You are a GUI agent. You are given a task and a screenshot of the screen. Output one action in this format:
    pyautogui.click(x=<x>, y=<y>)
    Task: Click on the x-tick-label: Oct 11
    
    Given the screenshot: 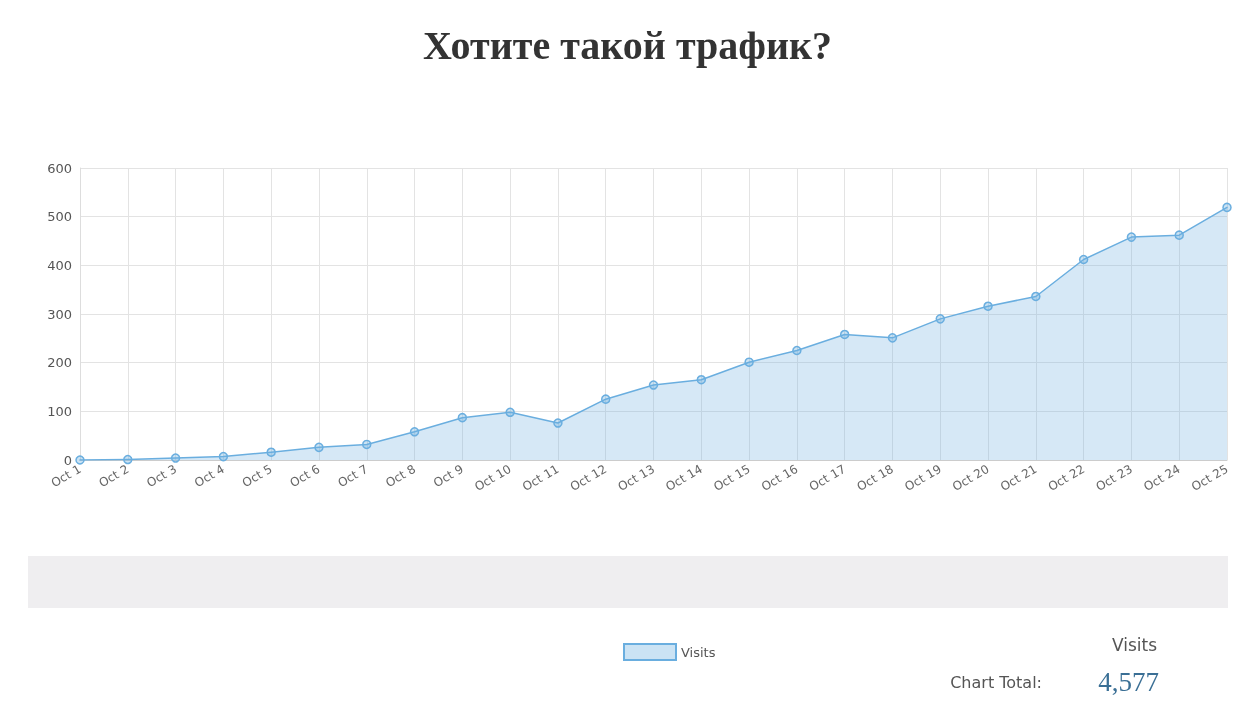 What is the action you would take?
    pyautogui.click(x=540, y=477)
    